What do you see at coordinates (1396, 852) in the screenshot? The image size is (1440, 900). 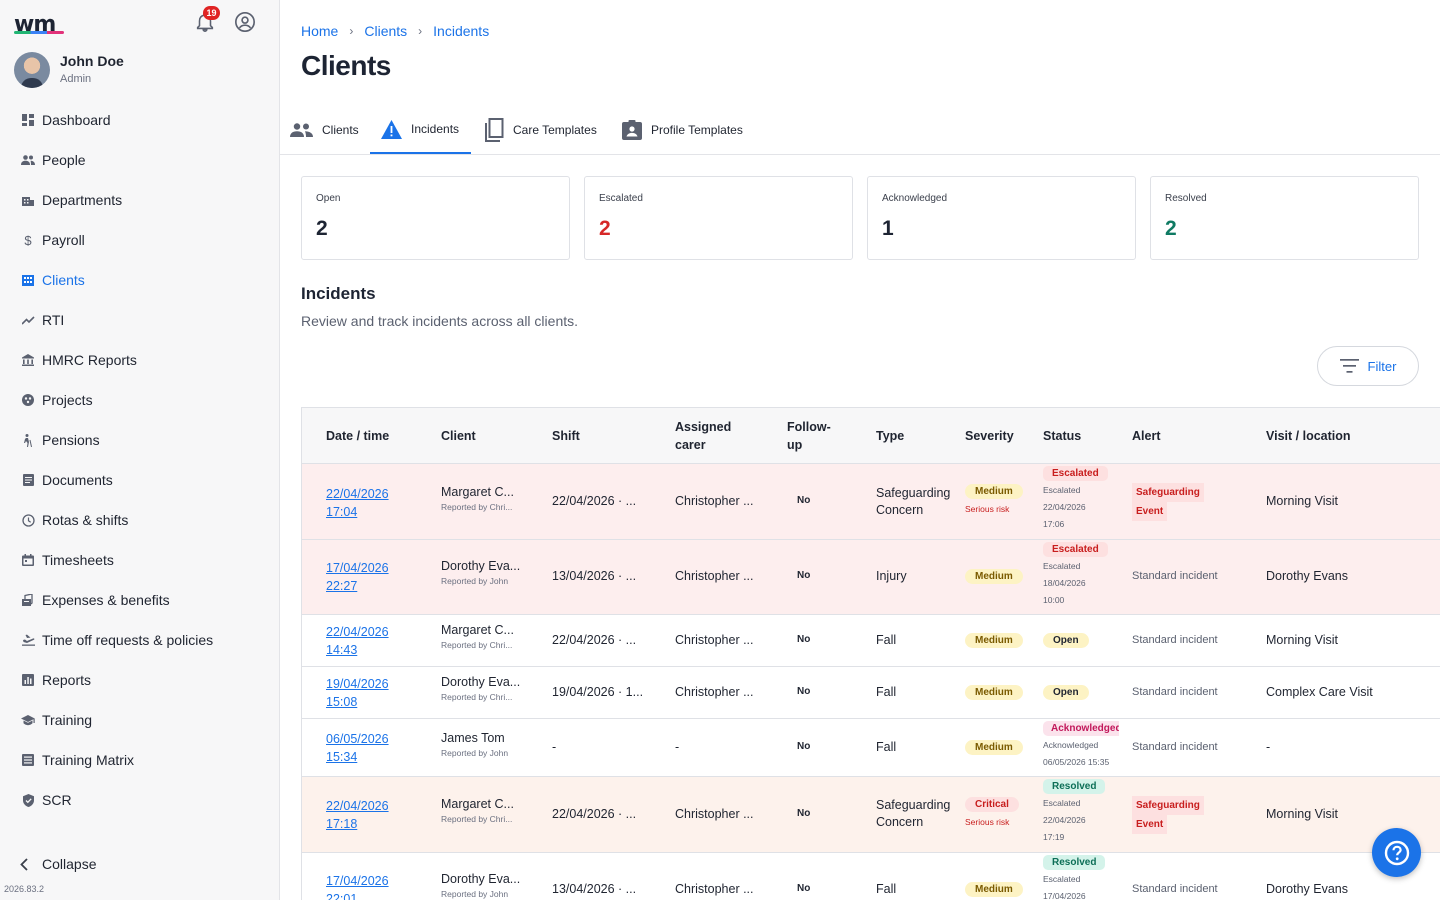 I see `help-button` at bounding box center [1396, 852].